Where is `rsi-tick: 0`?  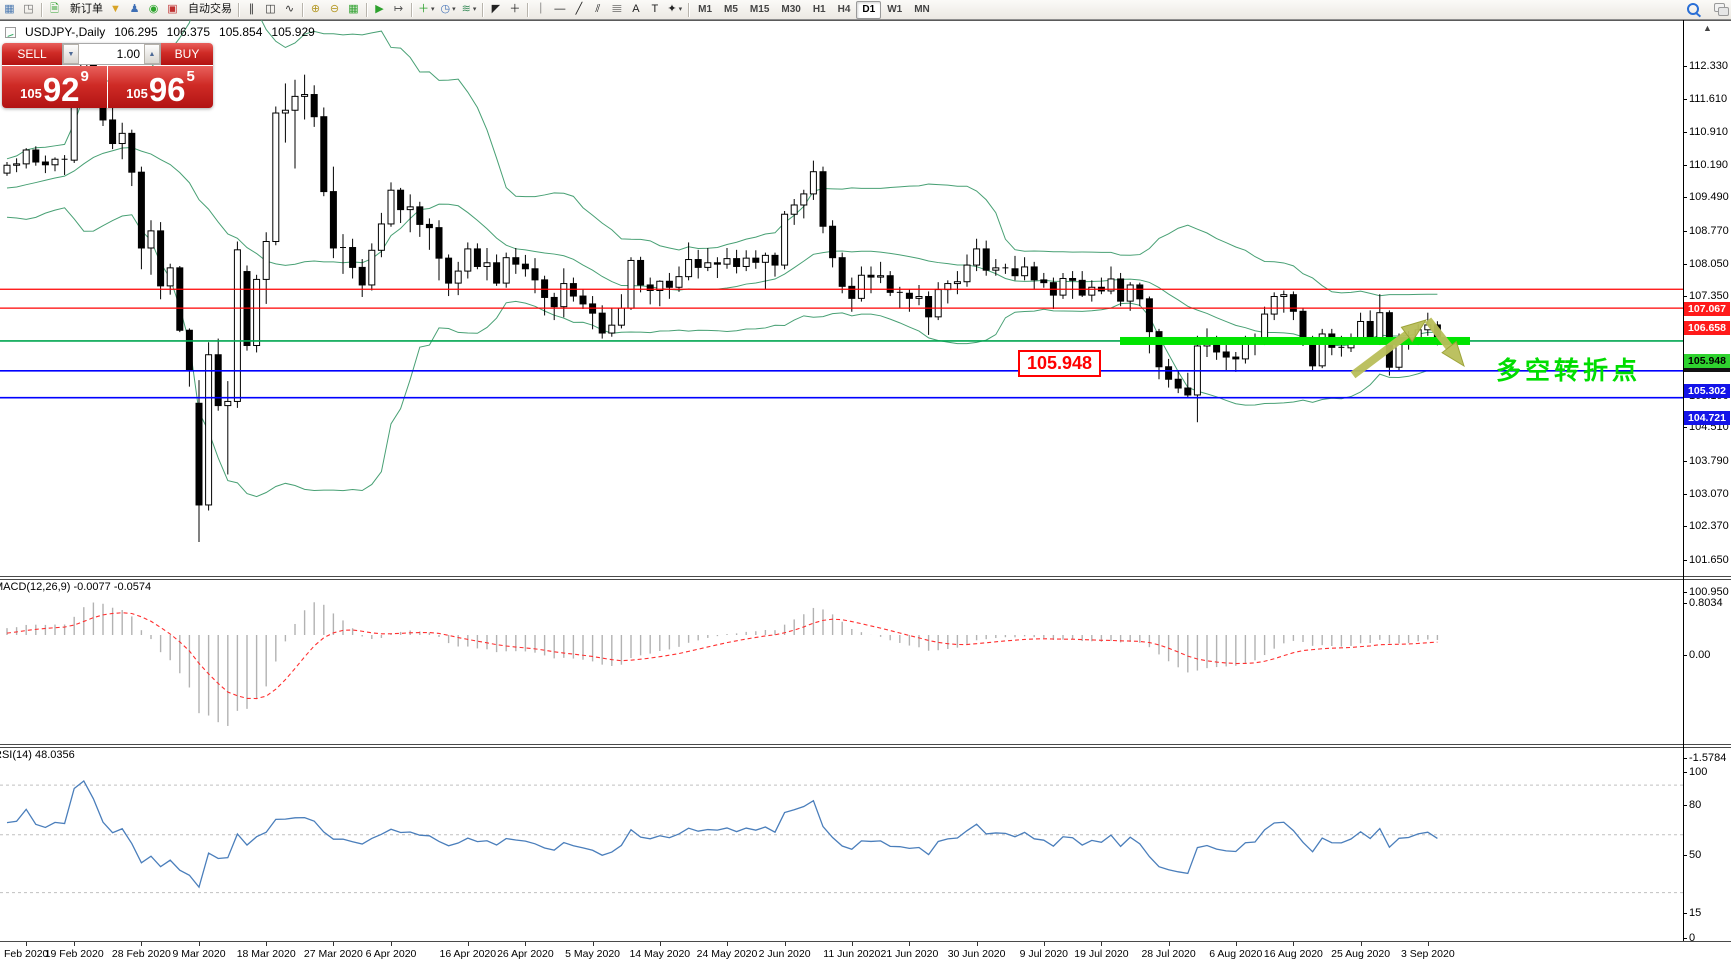 rsi-tick: 0 is located at coordinates (1692, 937).